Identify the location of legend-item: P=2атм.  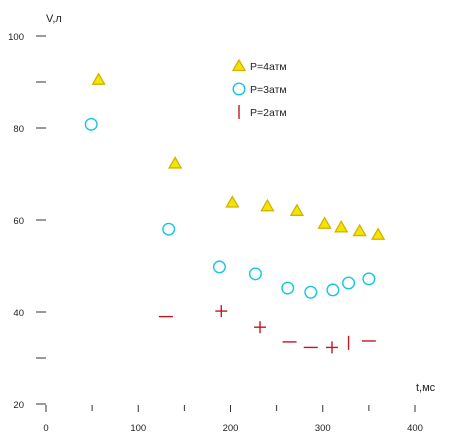
(262, 112).